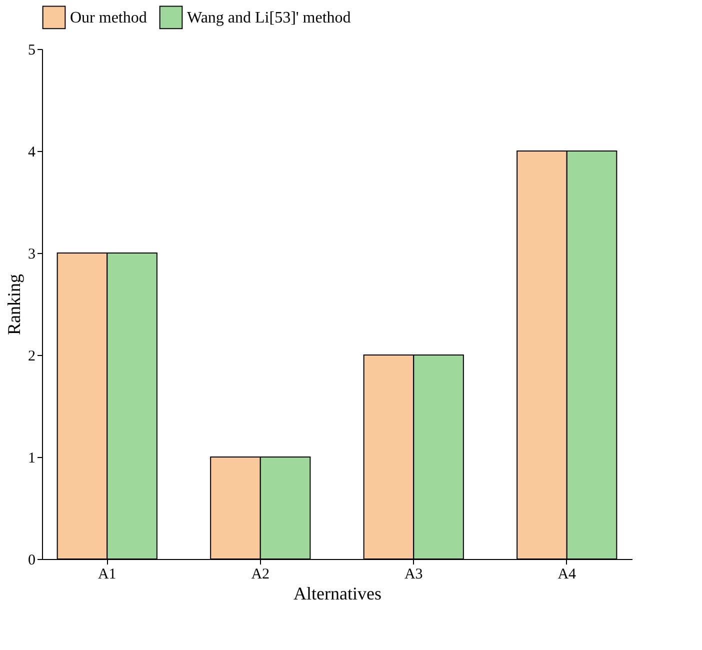 This screenshot has height=650, width=702. Describe the element at coordinates (269, 17) in the screenshot. I see `legend-label: Wang and Li[53]' method` at that location.